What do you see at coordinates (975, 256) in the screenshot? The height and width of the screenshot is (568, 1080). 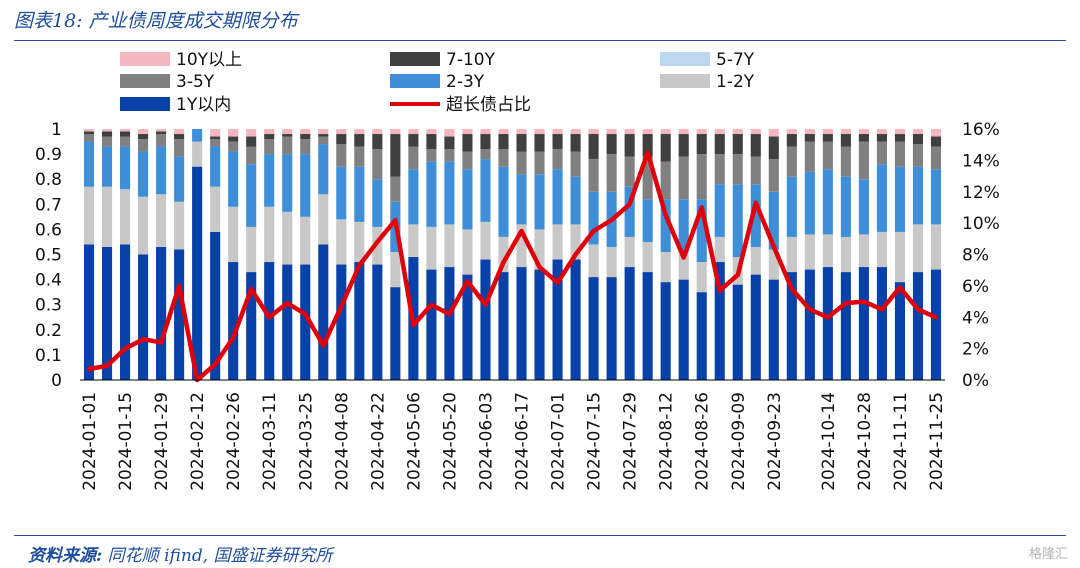 I see `y2-tick-label: 8%` at bounding box center [975, 256].